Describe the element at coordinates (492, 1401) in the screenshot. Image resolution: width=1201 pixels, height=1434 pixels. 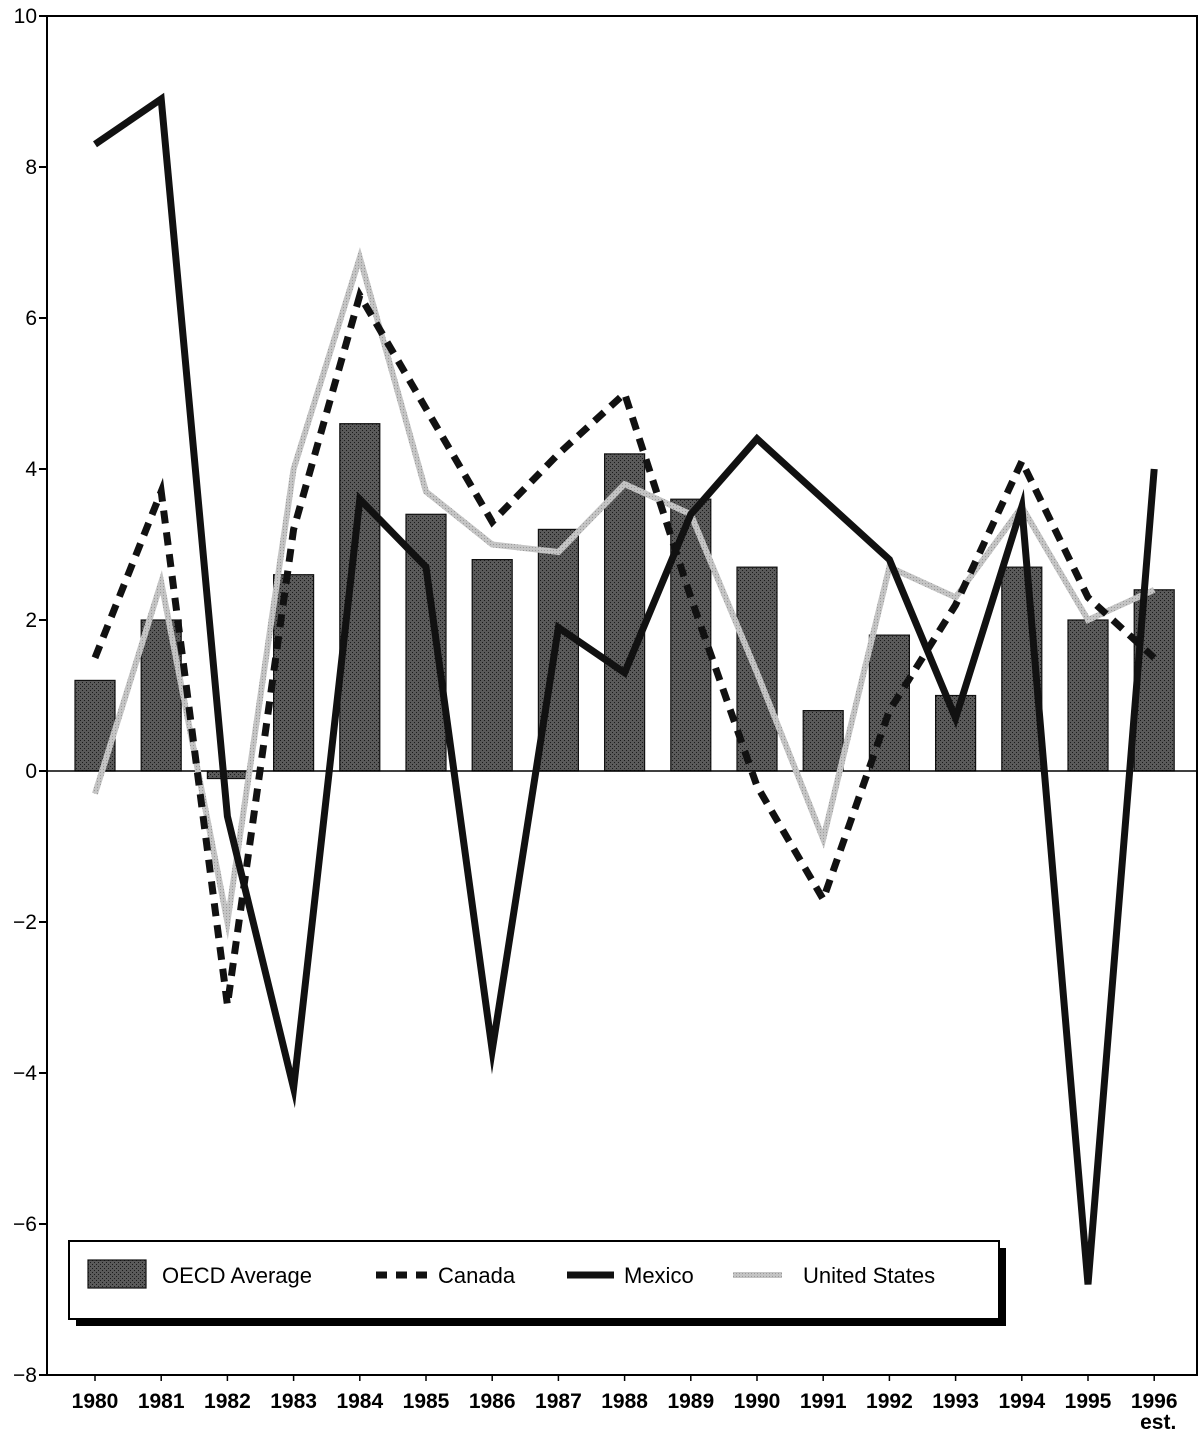
I see `x-tick-label: 1986` at that location.